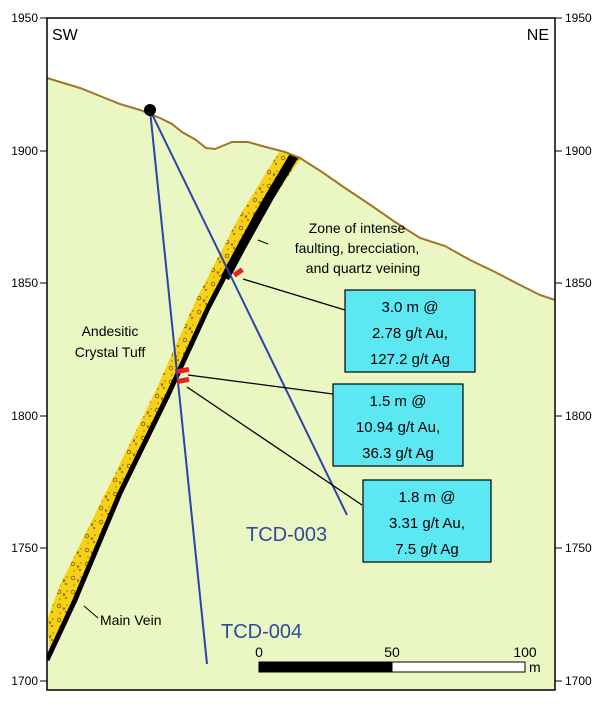 Image resolution: width=606 pixels, height=706 pixels. Describe the element at coordinates (410, 307) in the screenshot. I see `intercept-1-line-1: 3.0 m @` at that location.